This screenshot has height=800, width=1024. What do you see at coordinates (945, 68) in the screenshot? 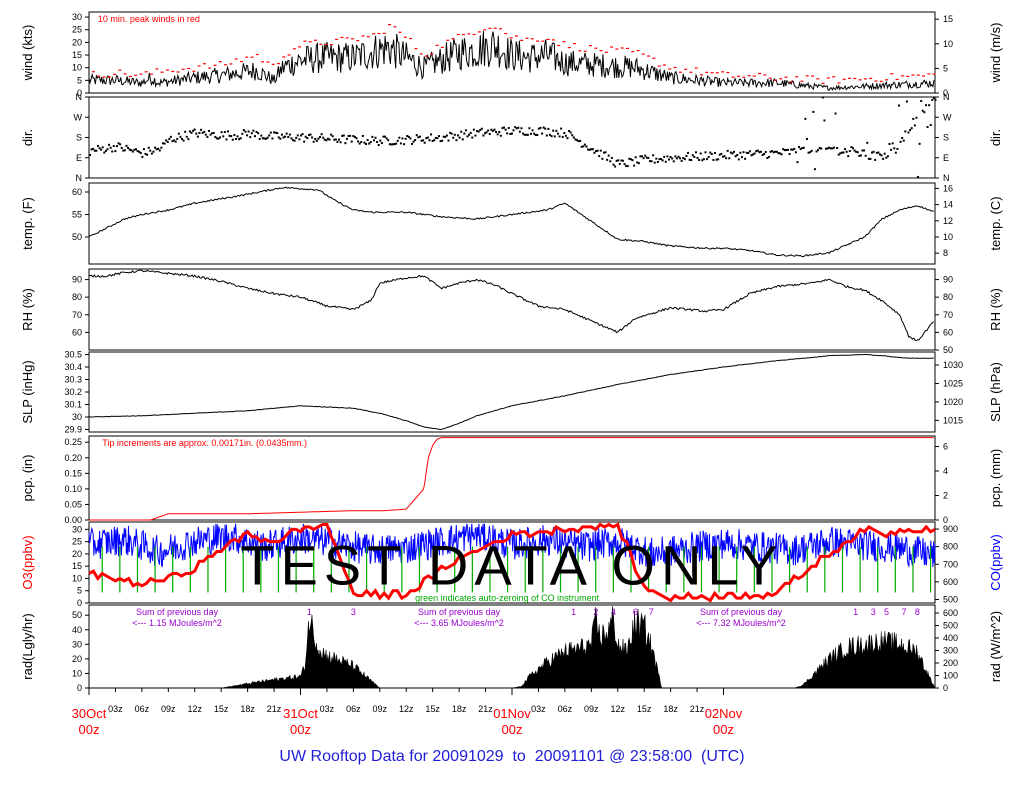
I see `y-tick-label-right: 5` at bounding box center [945, 68].